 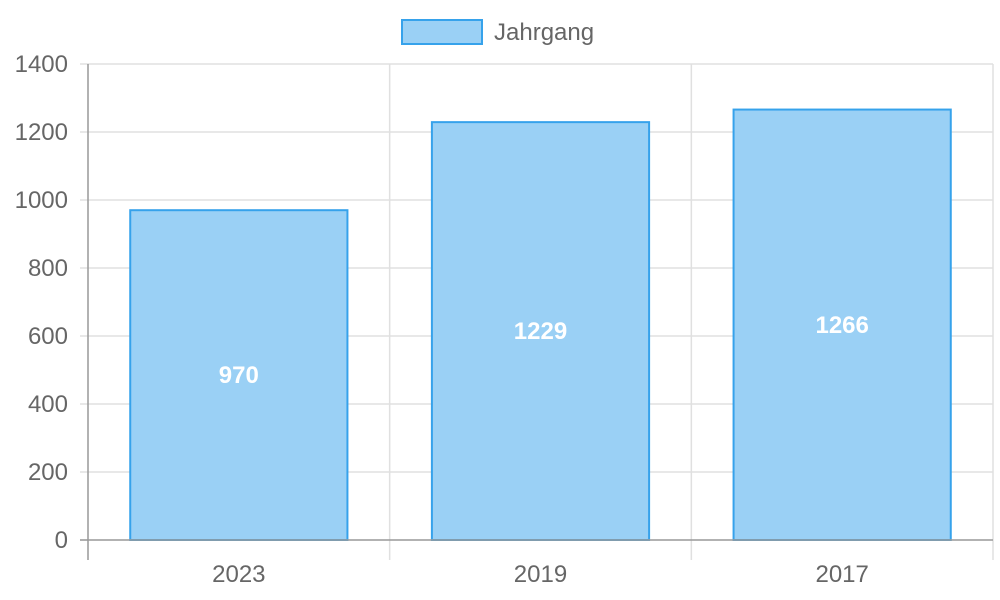 I want to click on y-tick-label: 200, so click(x=48, y=472).